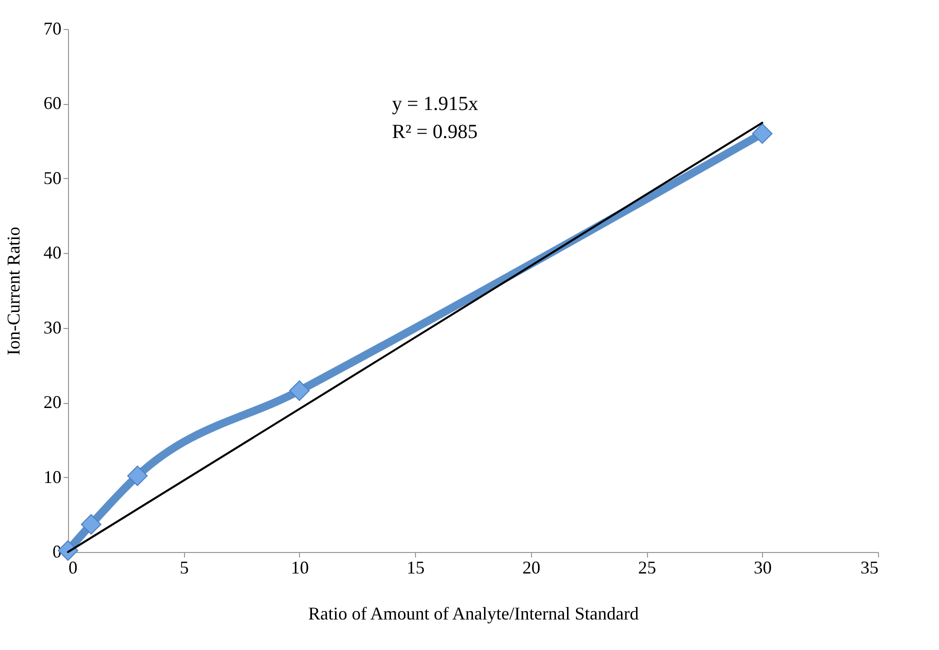 This screenshot has height=650, width=939. I want to click on y-tick-label: 10, so click(53, 476).